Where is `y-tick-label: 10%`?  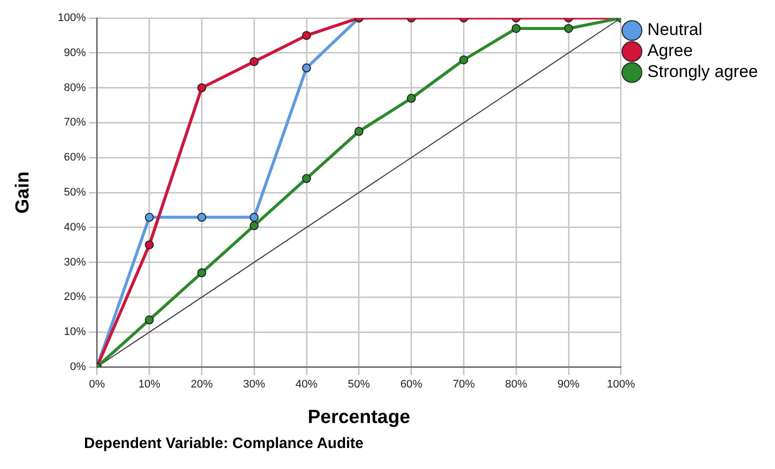 y-tick-label: 10% is located at coordinates (75, 332).